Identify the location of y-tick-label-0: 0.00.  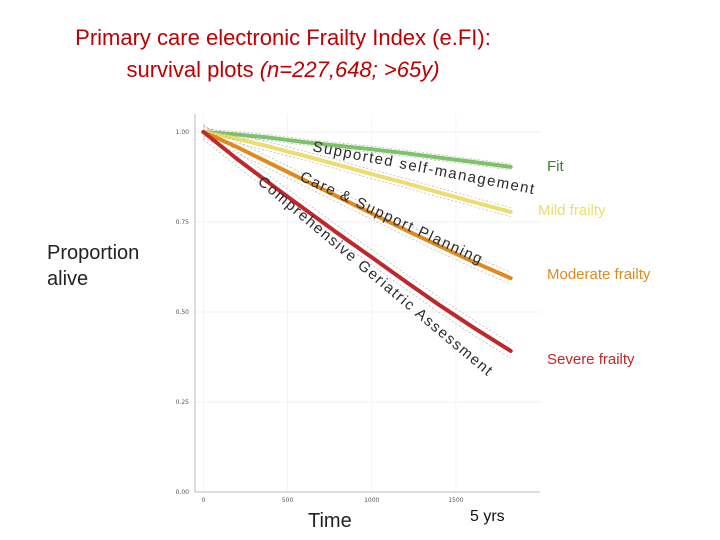
(183, 492).